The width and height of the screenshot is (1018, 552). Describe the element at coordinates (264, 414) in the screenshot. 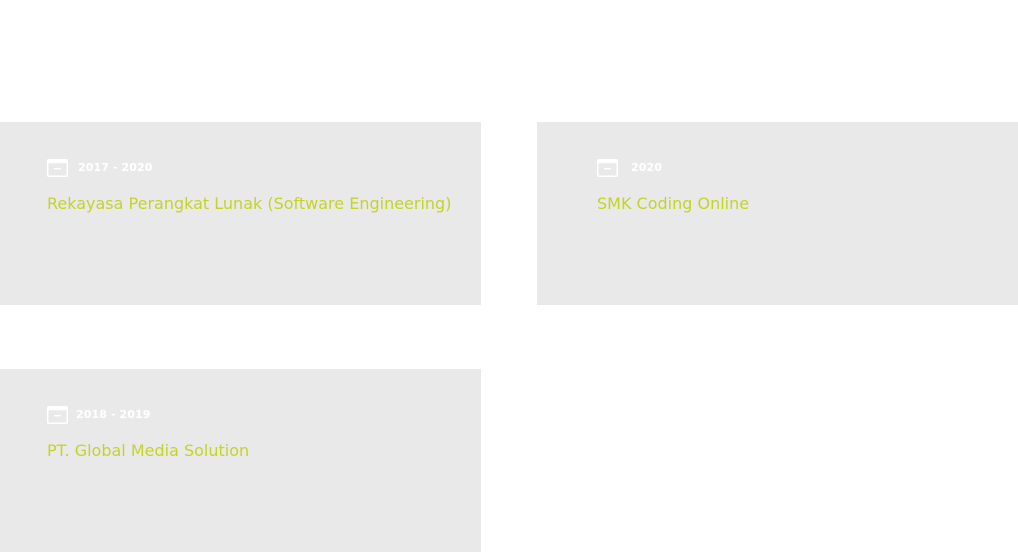

I see `date-row: 2018 - 2019` at that location.